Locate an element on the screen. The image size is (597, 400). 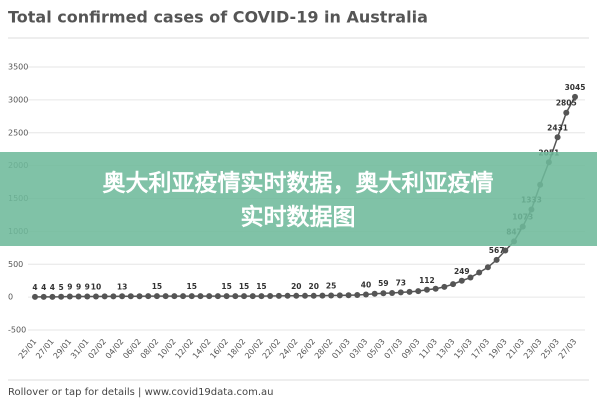
y-tick-label: 500 is located at coordinates (15, 264).